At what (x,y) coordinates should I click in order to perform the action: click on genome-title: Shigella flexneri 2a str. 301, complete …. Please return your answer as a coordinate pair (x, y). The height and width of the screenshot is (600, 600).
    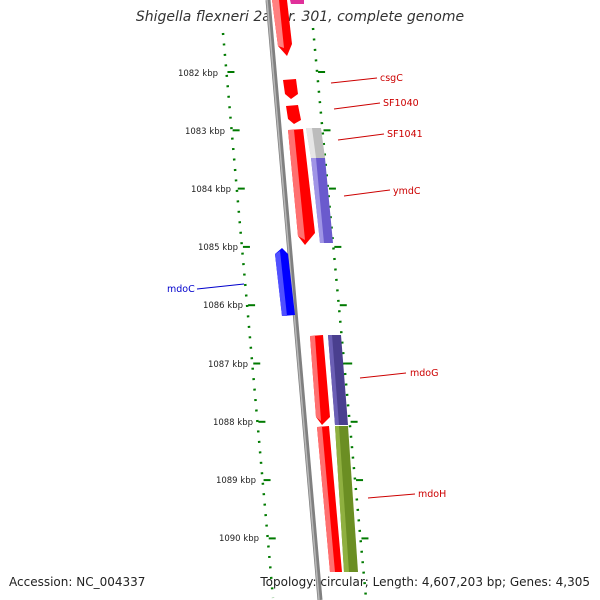
    Looking at the image, I should click on (300, 17).